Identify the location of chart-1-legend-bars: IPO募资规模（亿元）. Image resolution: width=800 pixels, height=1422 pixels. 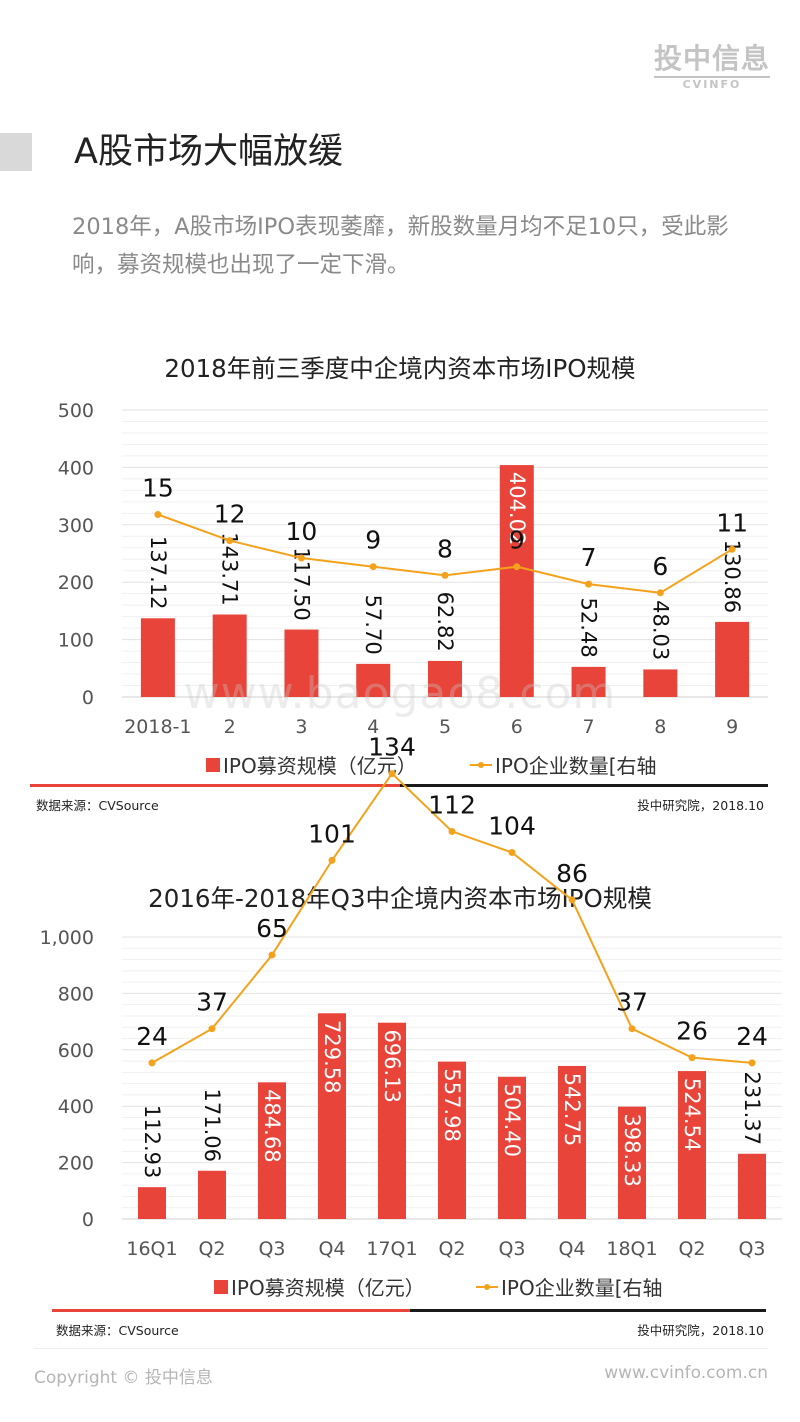
(311, 764).